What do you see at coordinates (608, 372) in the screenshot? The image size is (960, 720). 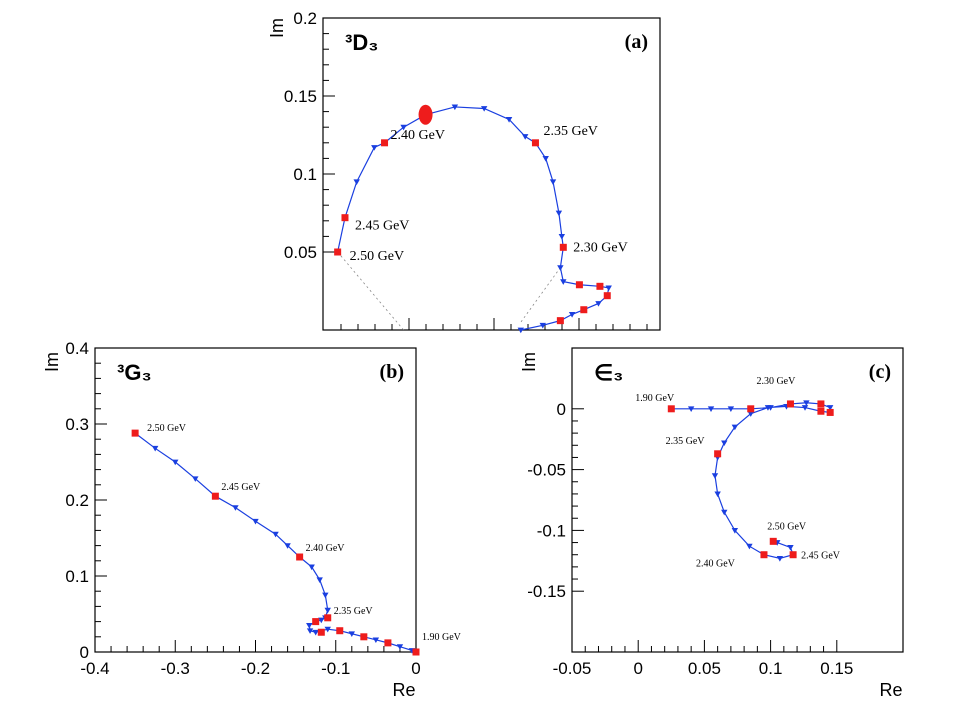 I see `panel-title: ∈₃` at bounding box center [608, 372].